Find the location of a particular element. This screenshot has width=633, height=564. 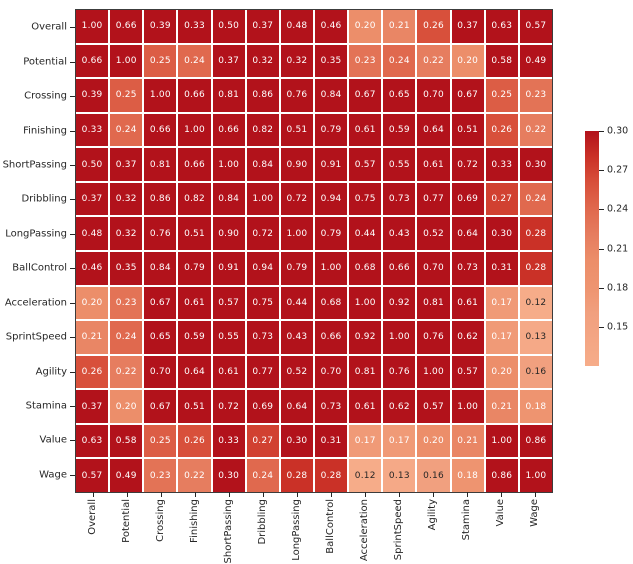

x-tick-label: Potential is located at coordinates (126, 521).